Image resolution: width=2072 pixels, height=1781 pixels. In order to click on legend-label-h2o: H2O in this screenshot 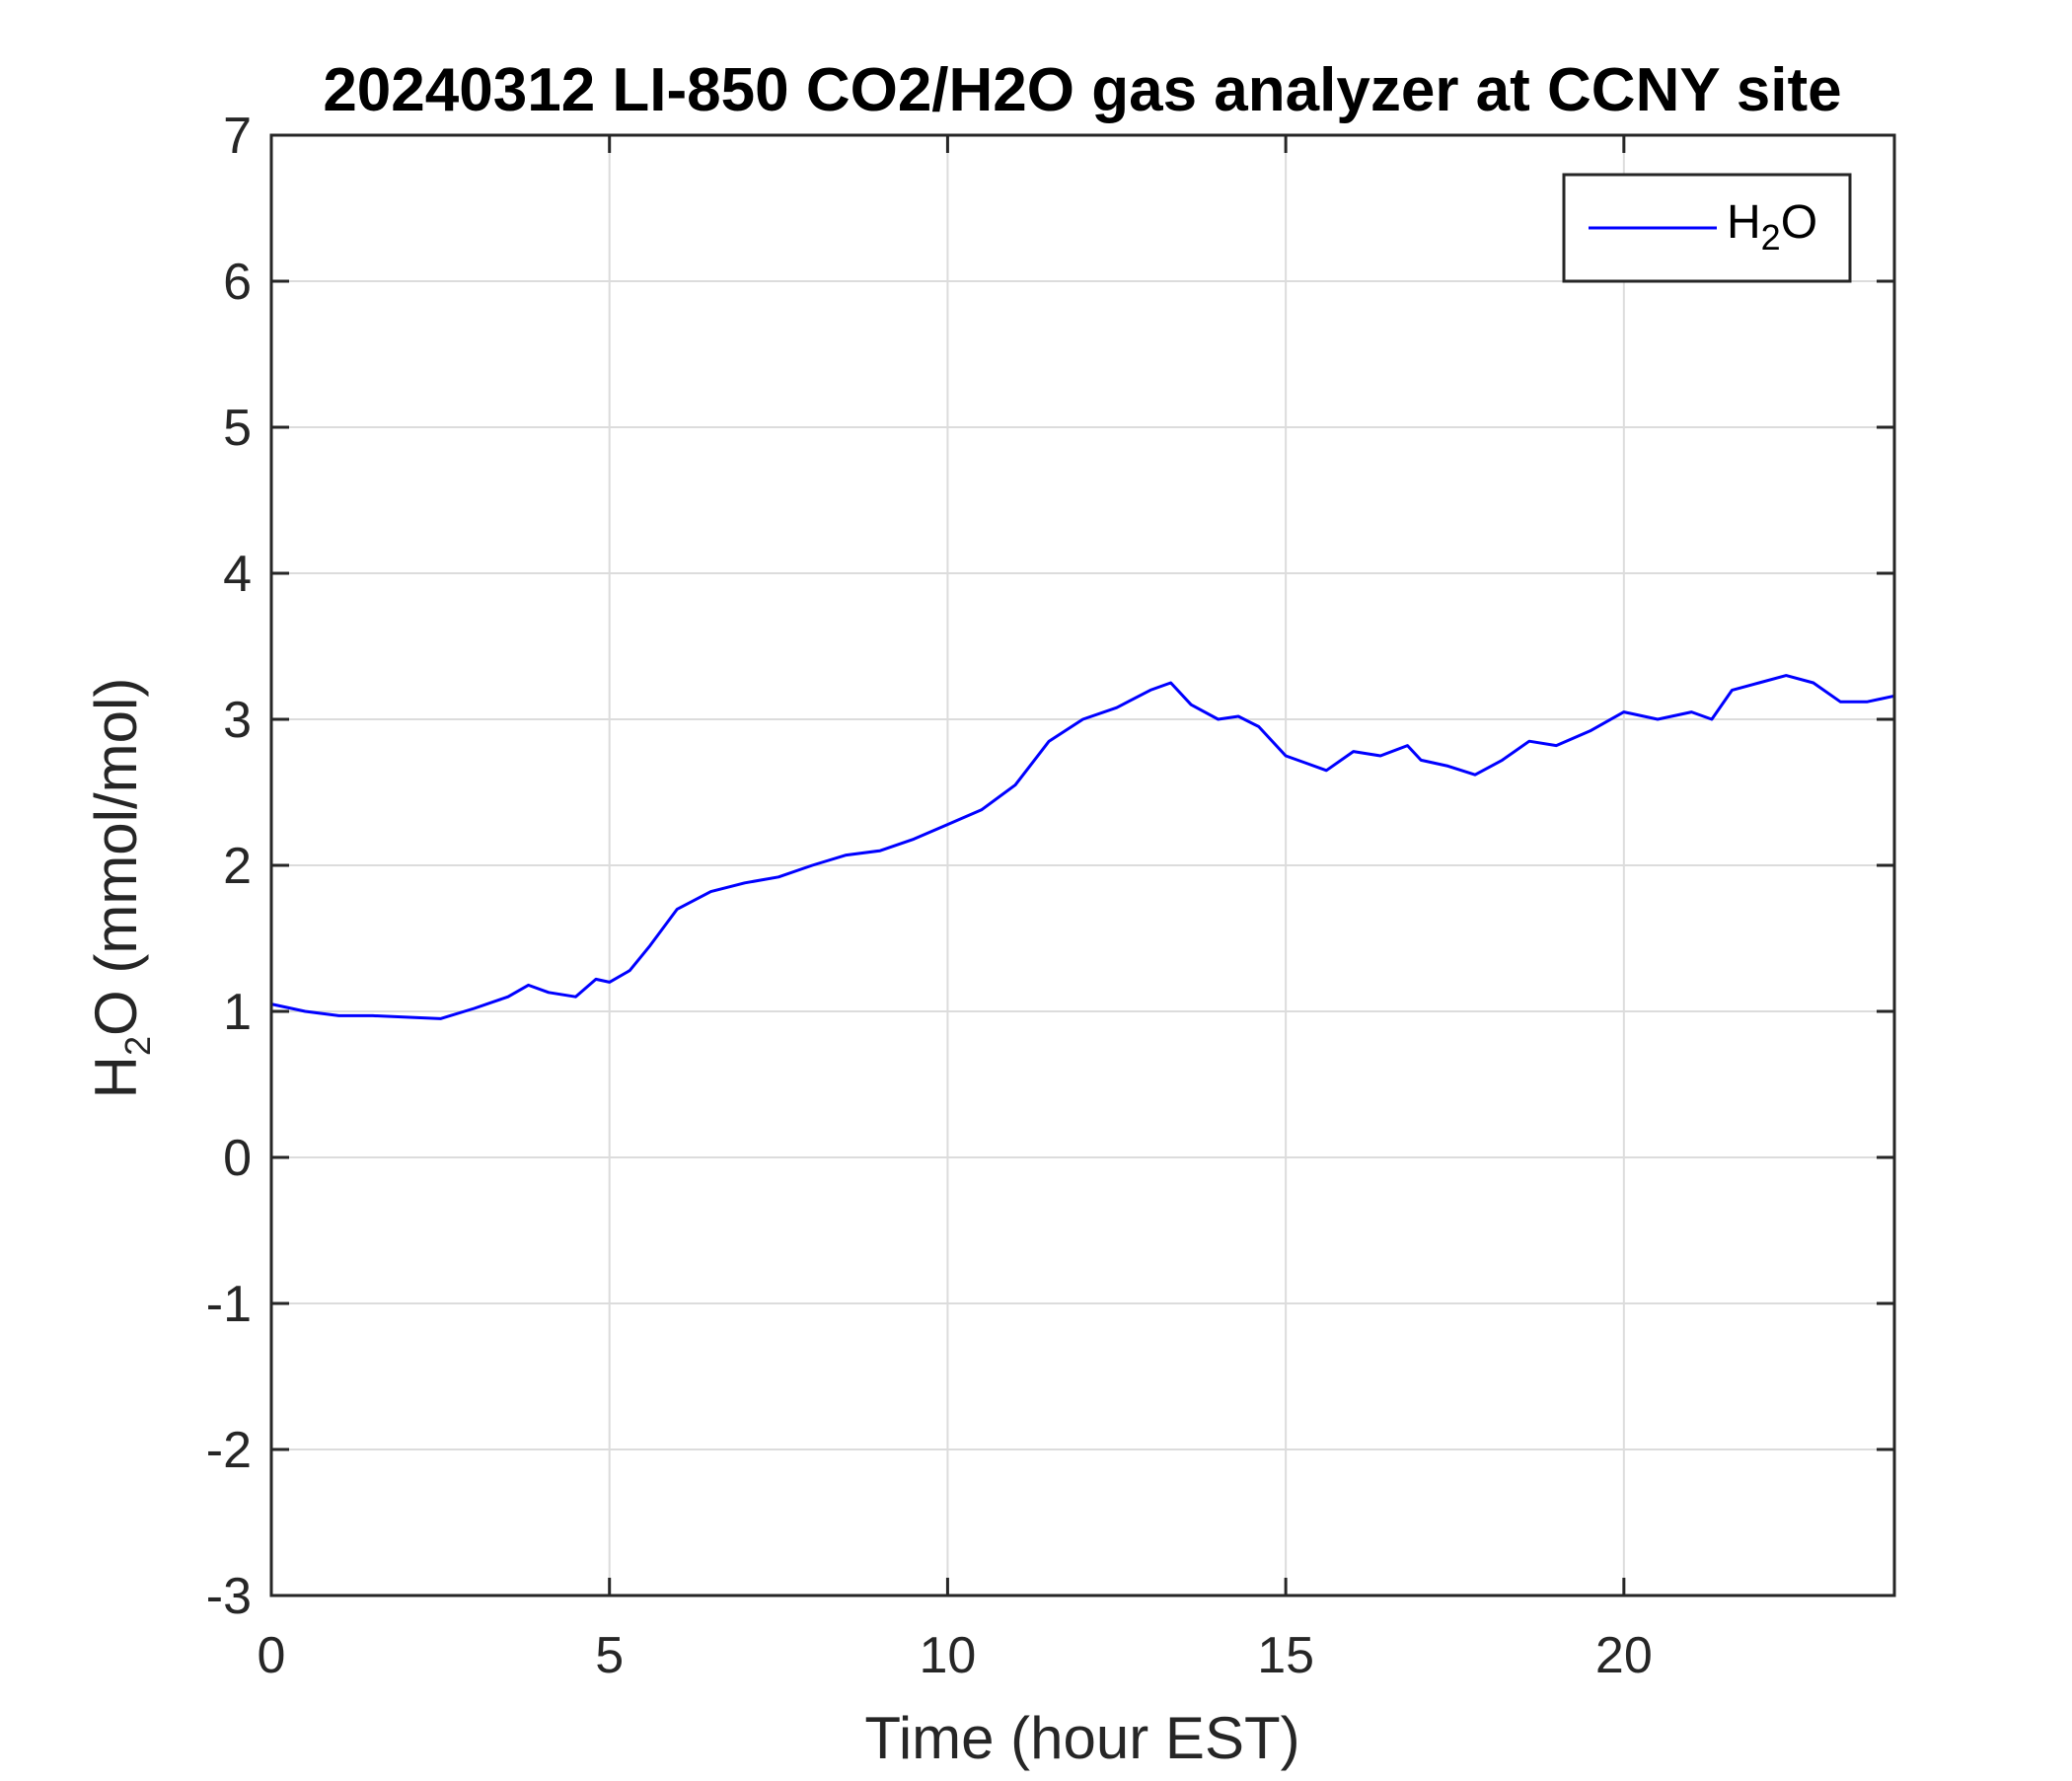, I will do `click(1772, 227)`.